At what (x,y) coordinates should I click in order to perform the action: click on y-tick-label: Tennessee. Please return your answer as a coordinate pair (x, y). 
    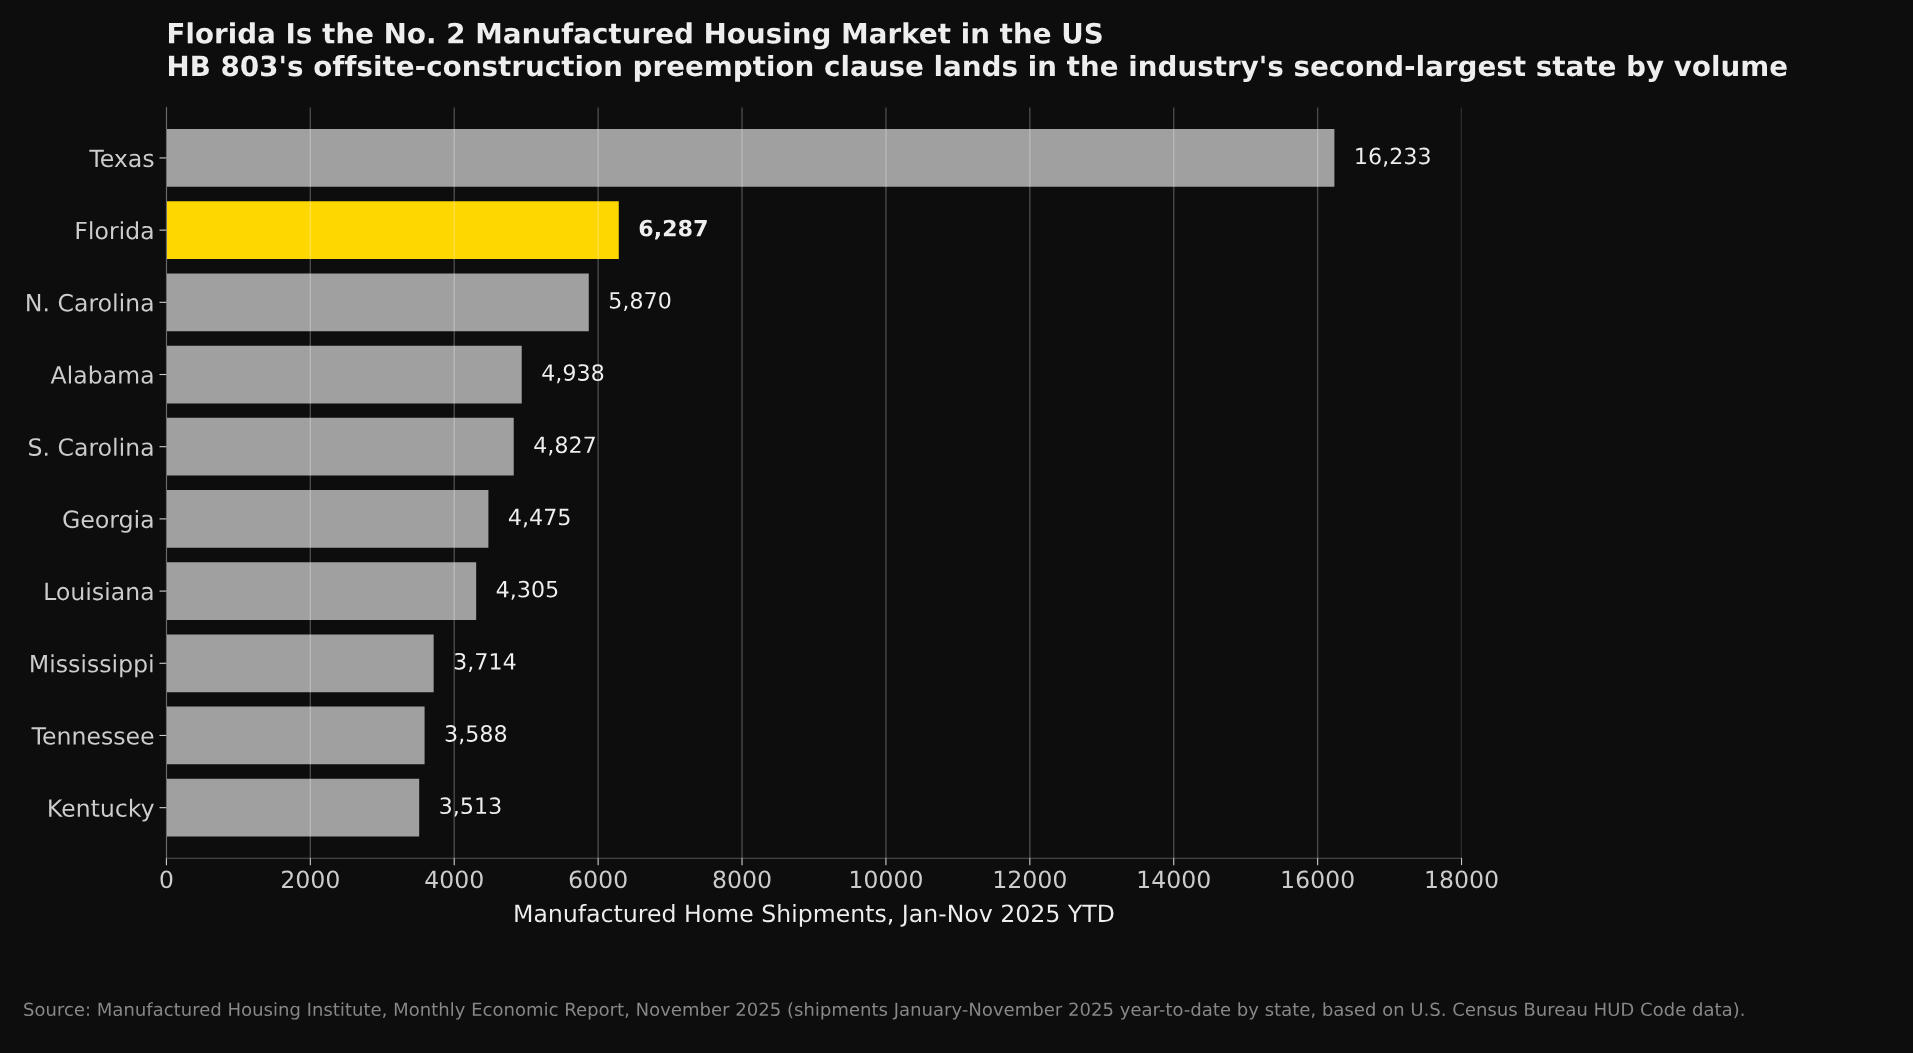
    Looking at the image, I should click on (92, 736).